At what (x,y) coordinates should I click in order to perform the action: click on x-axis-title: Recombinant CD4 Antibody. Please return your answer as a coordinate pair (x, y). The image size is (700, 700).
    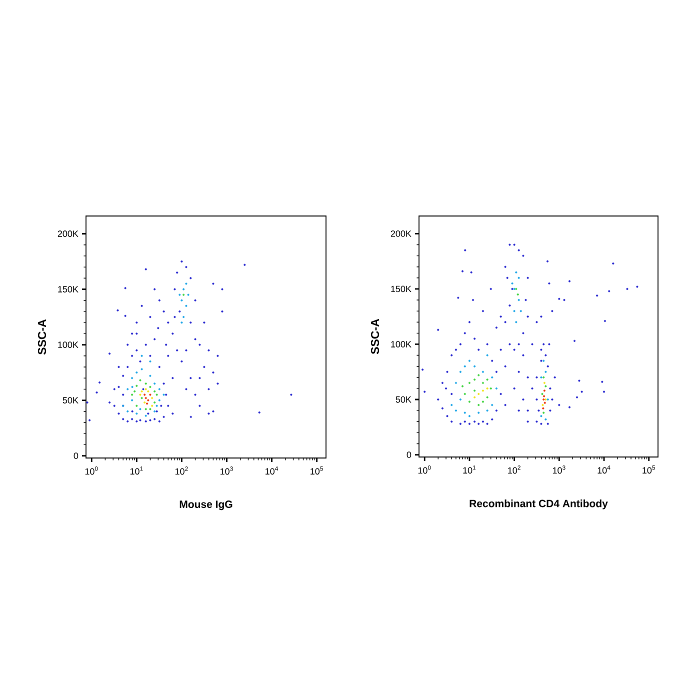
    Looking at the image, I should click on (539, 505).